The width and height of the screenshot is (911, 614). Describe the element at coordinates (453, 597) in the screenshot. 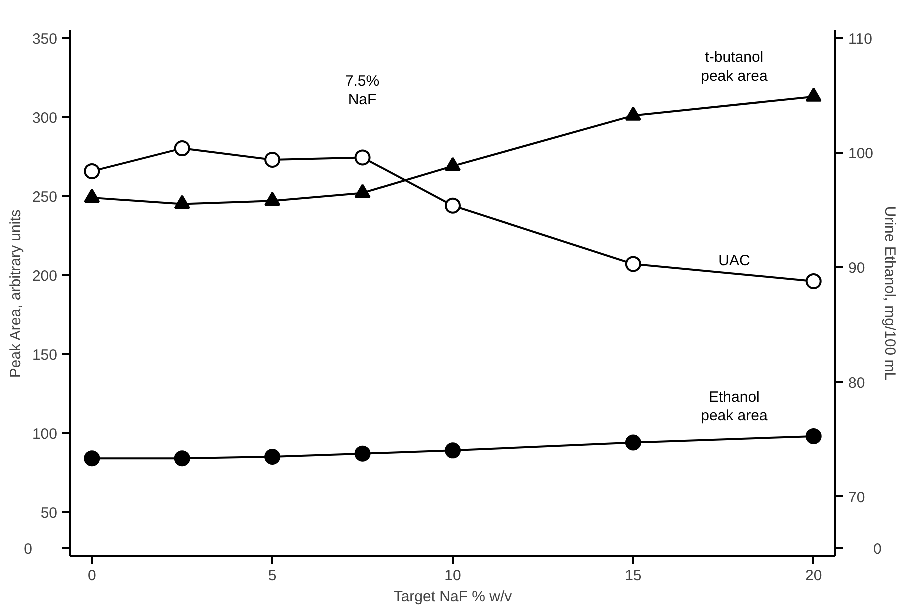

I see `x-axis-title: Target NaF % w/v` at that location.